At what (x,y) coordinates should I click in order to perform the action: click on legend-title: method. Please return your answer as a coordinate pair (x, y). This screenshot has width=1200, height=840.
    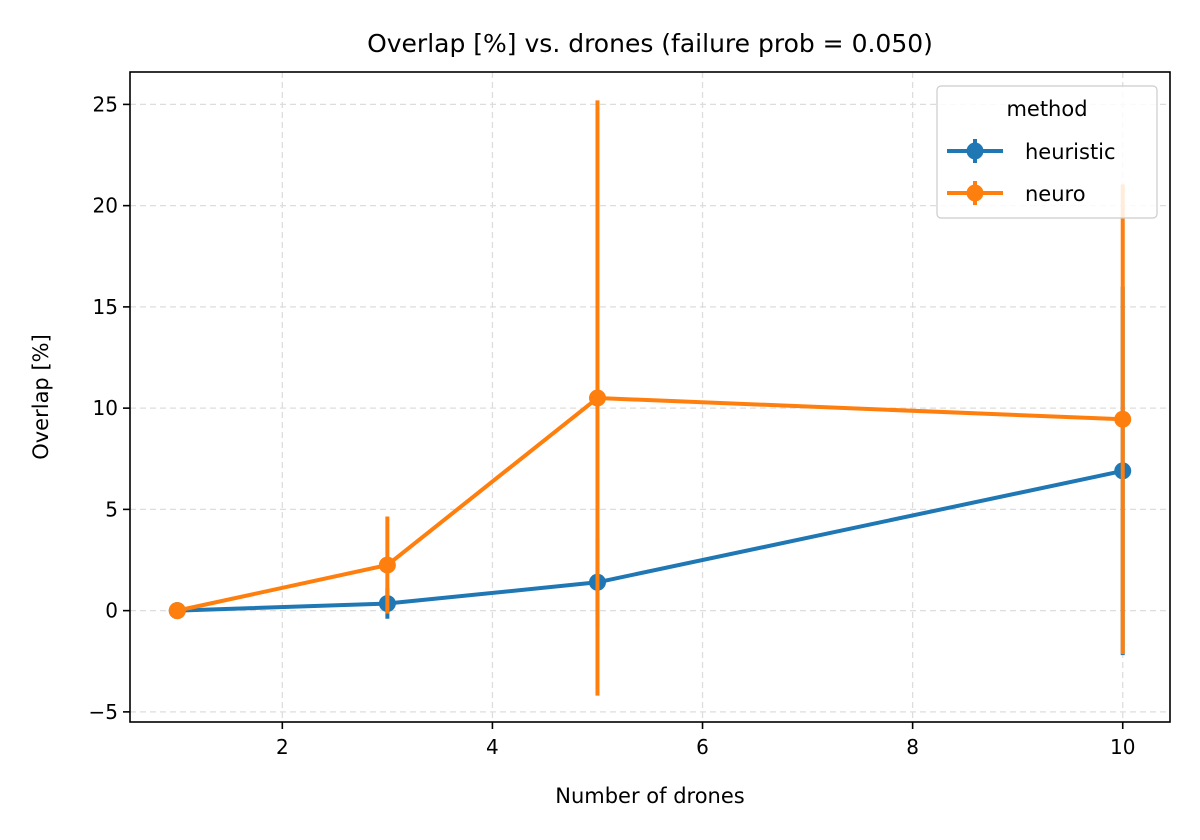
    Looking at the image, I should click on (1046, 109).